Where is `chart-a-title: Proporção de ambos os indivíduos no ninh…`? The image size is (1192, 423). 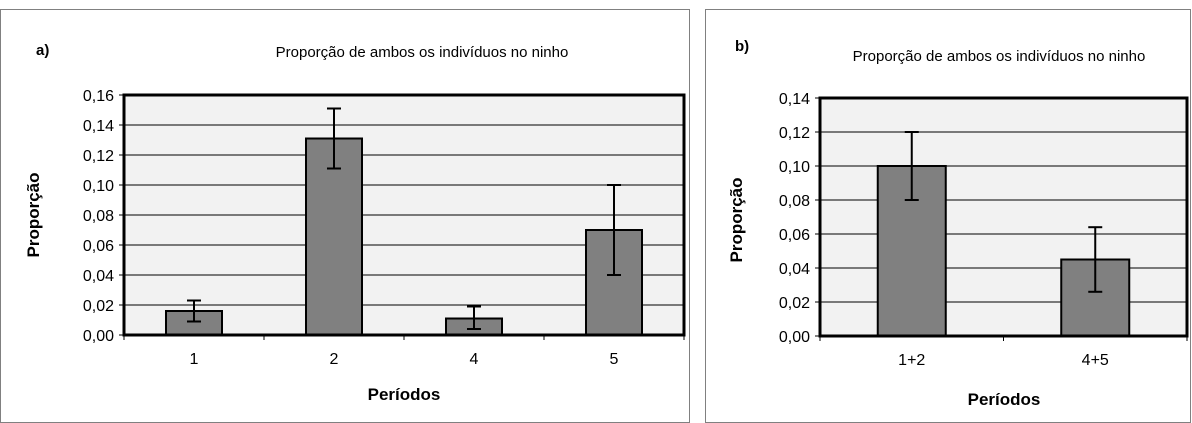 chart-a-title: Proporção de ambos os indivíduos no ninh… is located at coordinates (422, 52).